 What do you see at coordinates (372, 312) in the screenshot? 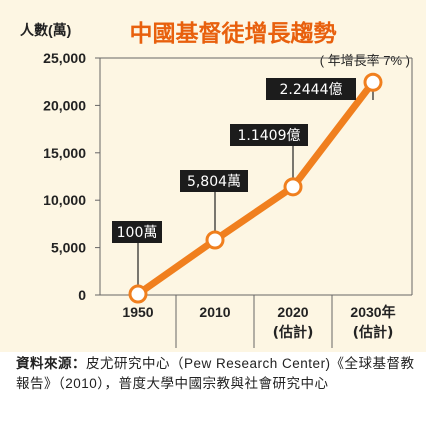
I see `x-tick-label: 2030年` at bounding box center [372, 312].